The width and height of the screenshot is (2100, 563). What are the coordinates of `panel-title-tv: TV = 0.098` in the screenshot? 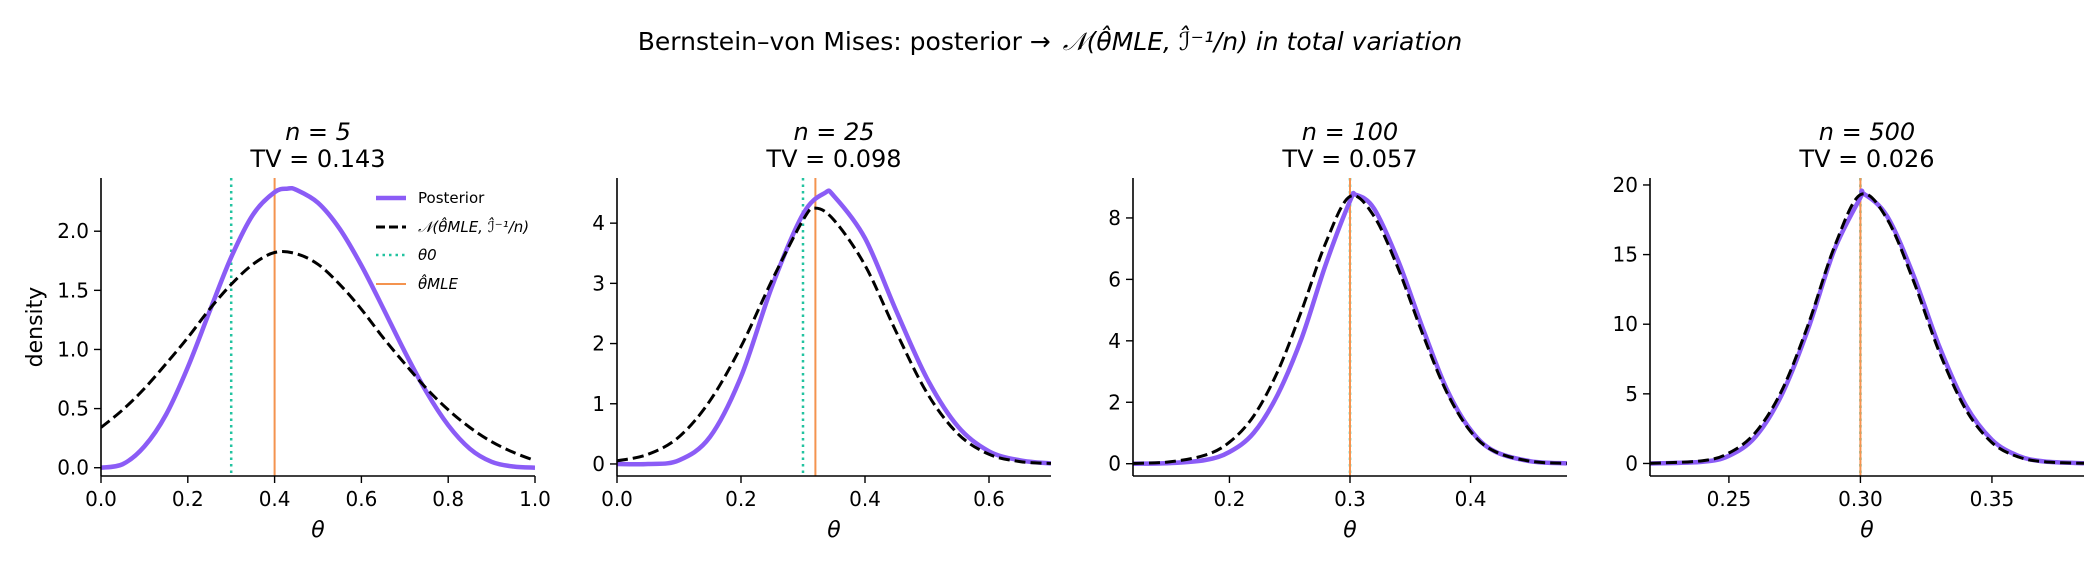 It's located at (833, 159).